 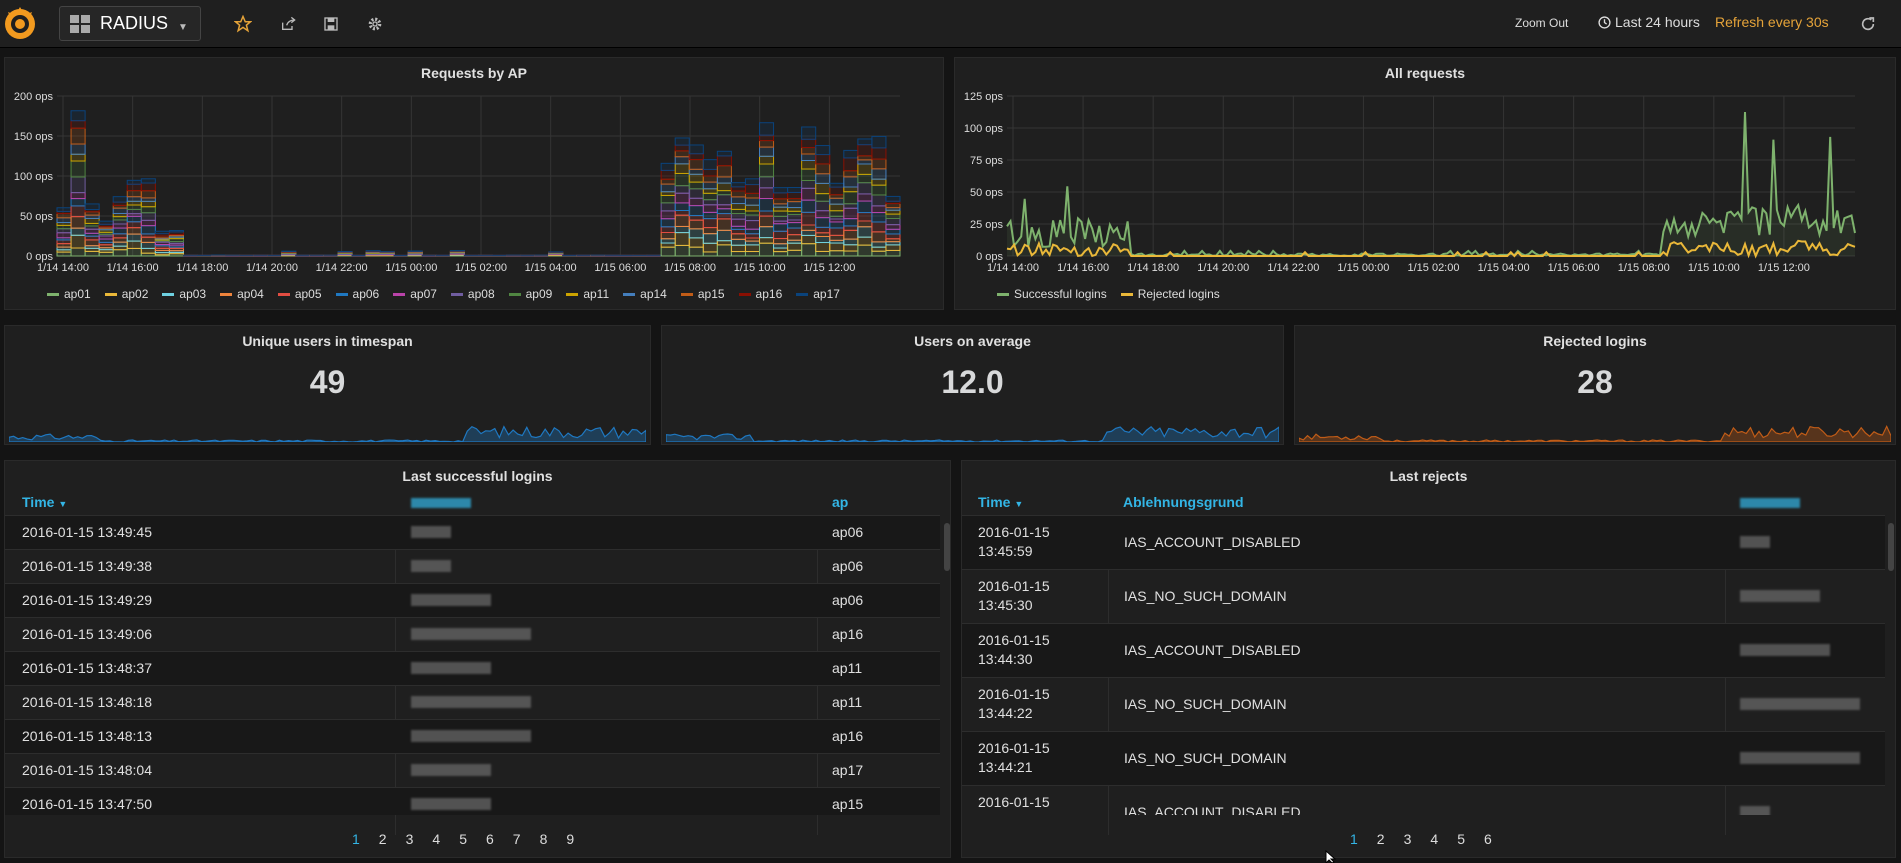 I want to click on legend-item: ap03, so click(x=184, y=294).